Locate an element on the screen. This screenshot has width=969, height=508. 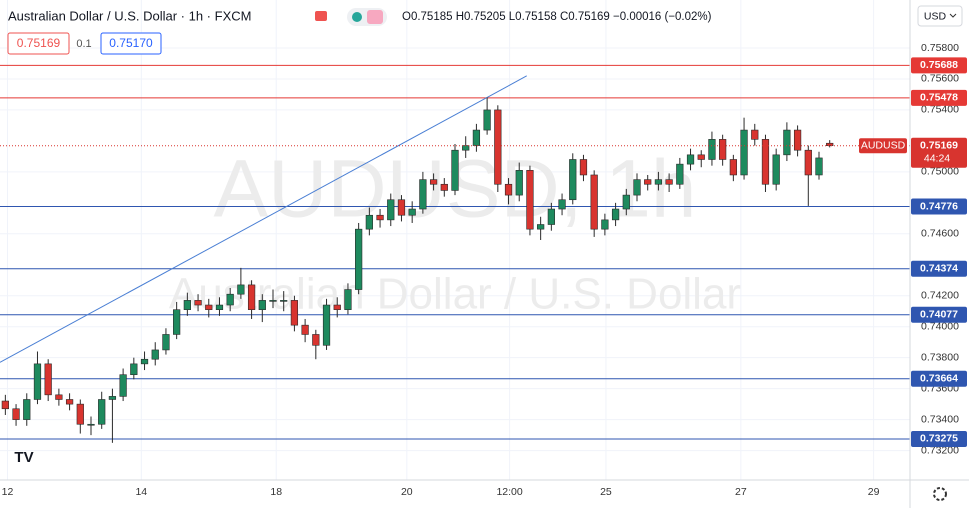
y-tick-label: 0.75800 is located at coordinates (940, 48).